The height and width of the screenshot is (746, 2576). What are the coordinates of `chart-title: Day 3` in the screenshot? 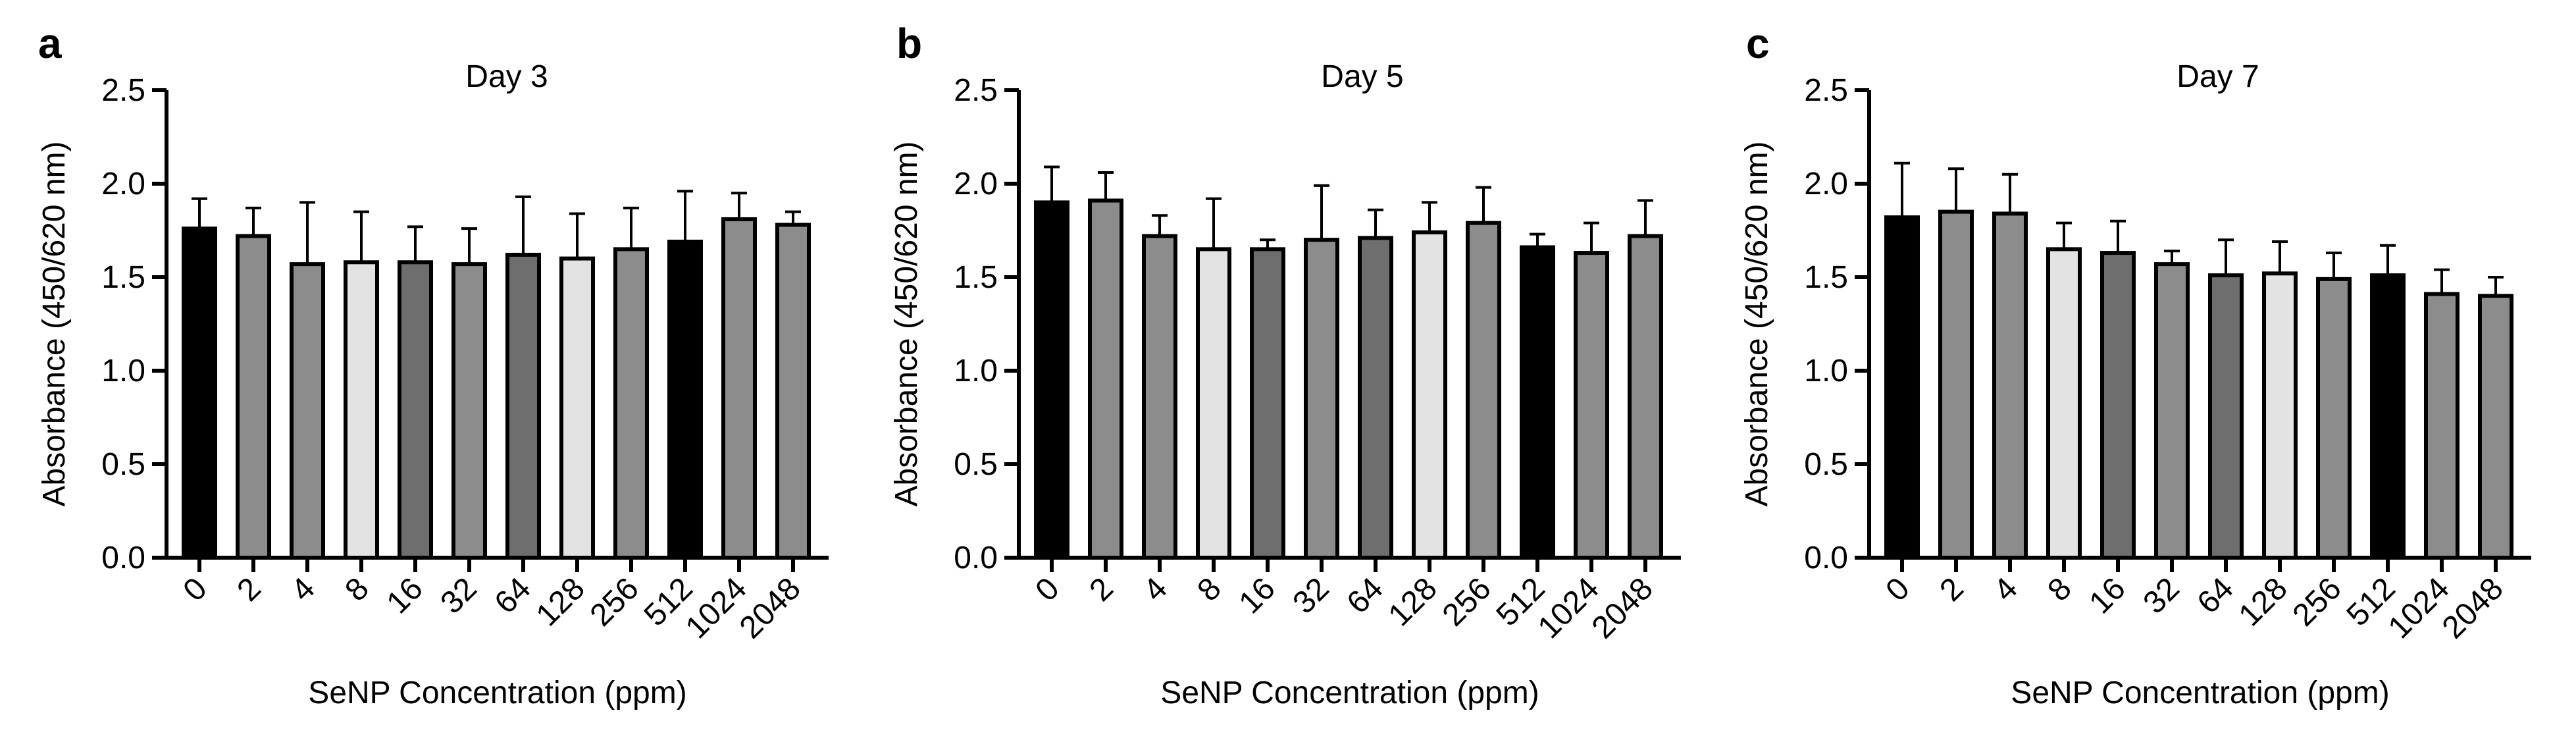 It's located at (506, 76).